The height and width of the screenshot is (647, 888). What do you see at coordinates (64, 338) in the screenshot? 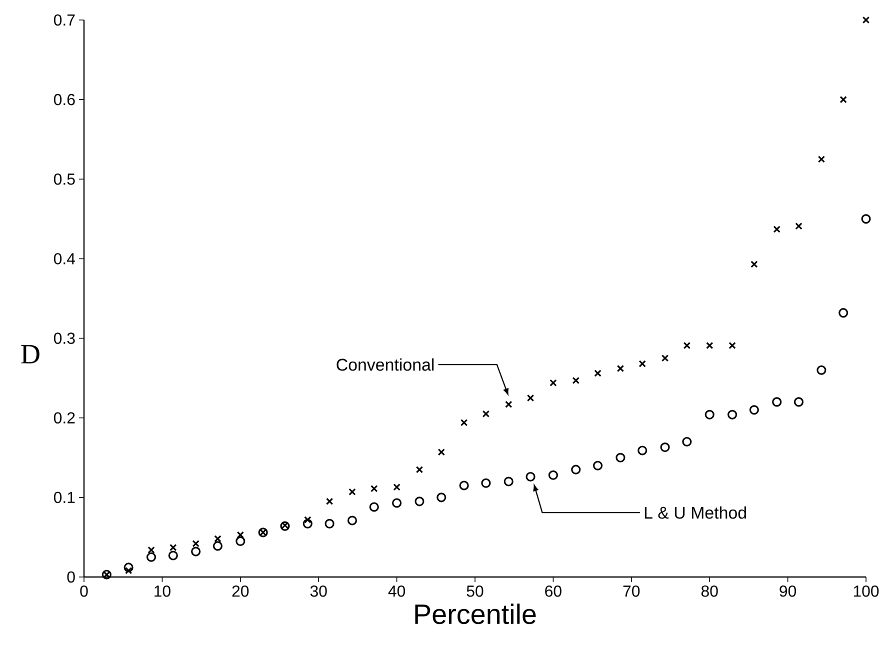
I see `y-tick-label: 0.3` at bounding box center [64, 338].